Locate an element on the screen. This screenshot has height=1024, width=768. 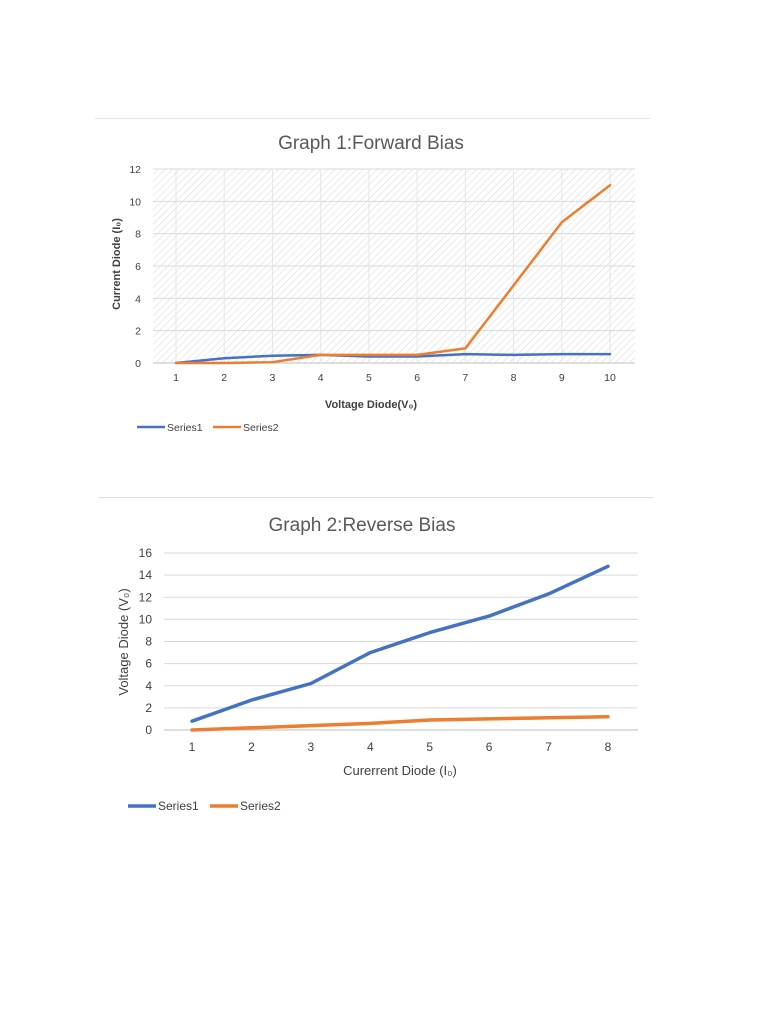
x-tick-label: 9 is located at coordinates (562, 378).